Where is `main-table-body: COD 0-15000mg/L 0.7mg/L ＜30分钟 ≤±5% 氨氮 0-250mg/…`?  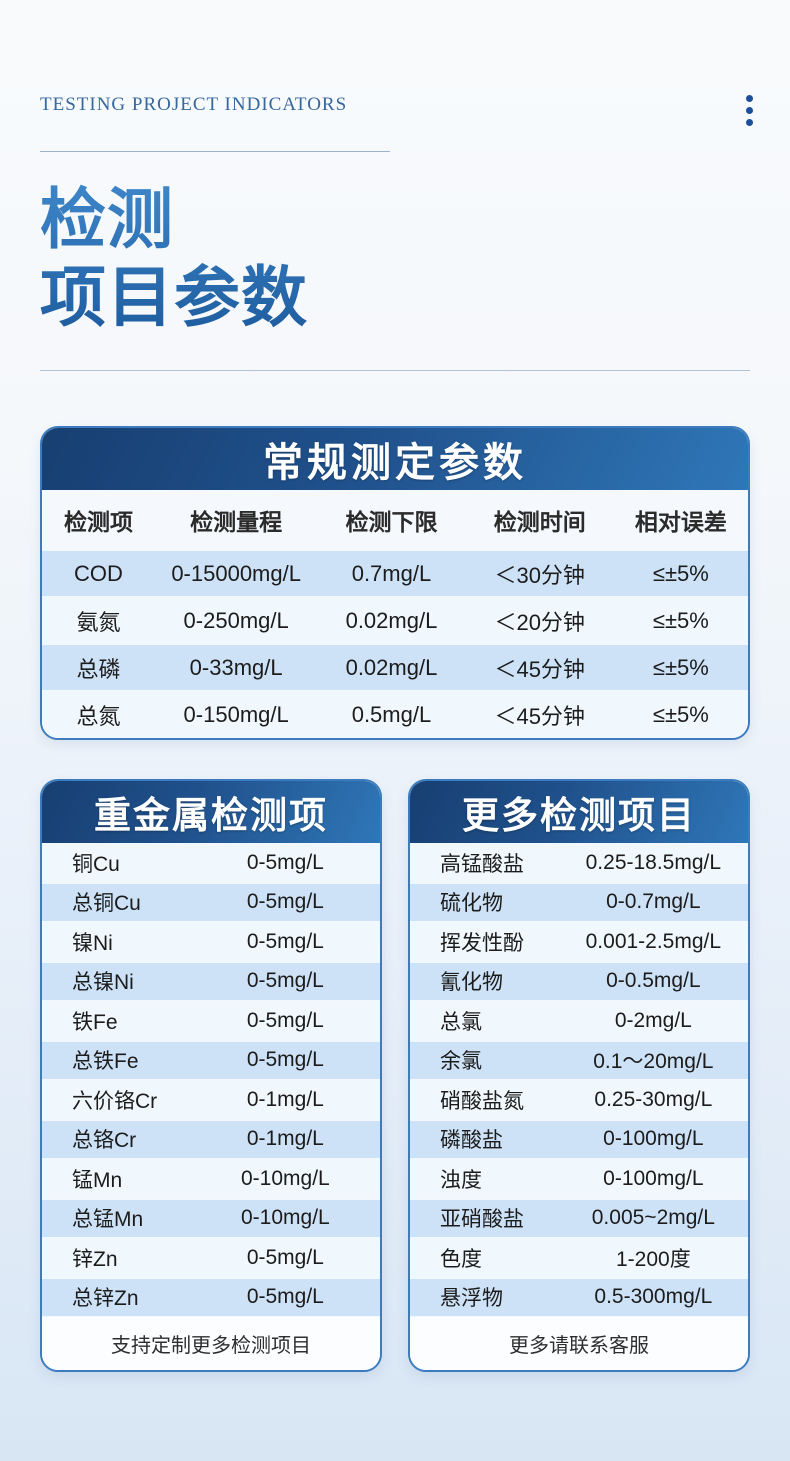 main-table-body: COD 0-15000mg/L 0.7mg/L ＜30分钟 ≤±5% 氨氮 0-250mg/… is located at coordinates (395, 644).